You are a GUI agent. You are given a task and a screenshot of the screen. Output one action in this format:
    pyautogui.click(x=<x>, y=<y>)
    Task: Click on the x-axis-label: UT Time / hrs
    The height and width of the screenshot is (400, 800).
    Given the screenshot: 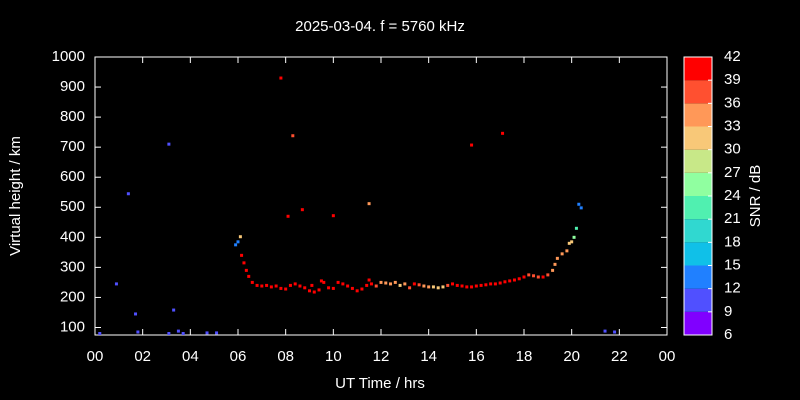 What is the action you would take?
    pyautogui.click(x=380, y=383)
    